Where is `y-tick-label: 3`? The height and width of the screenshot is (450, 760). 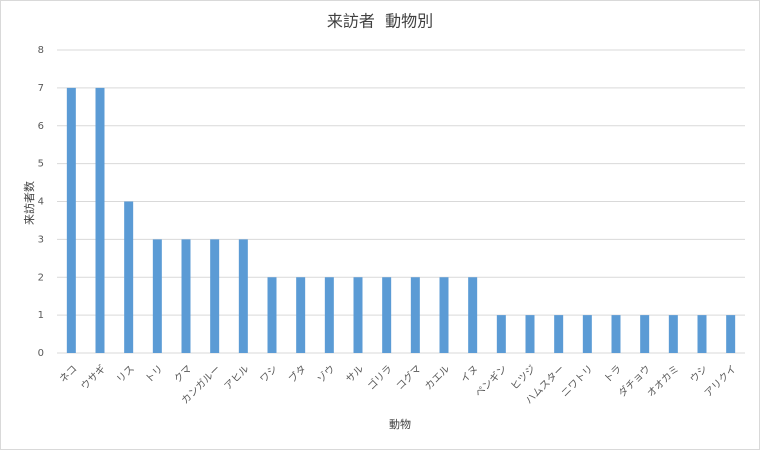
y-tick-label: 3 is located at coordinates (41, 239).